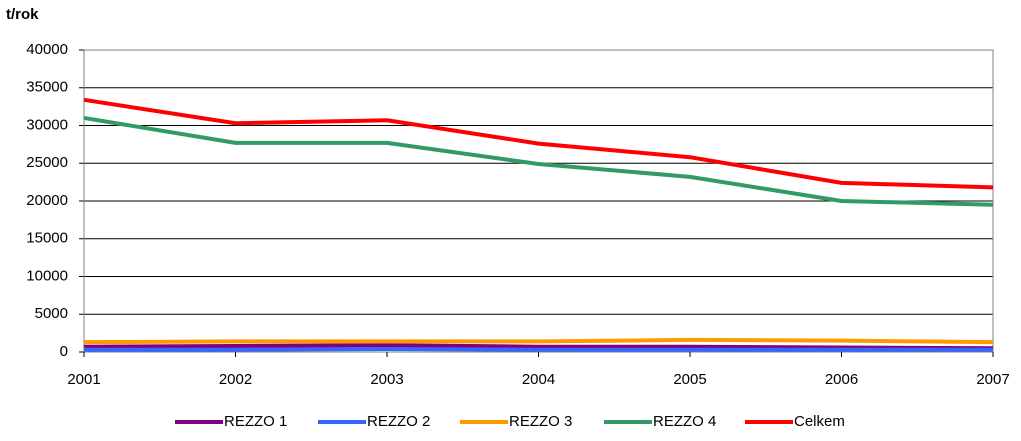  What do you see at coordinates (398, 421) in the screenshot?
I see `legend-label: REZZO 2` at bounding box center [398, 421].